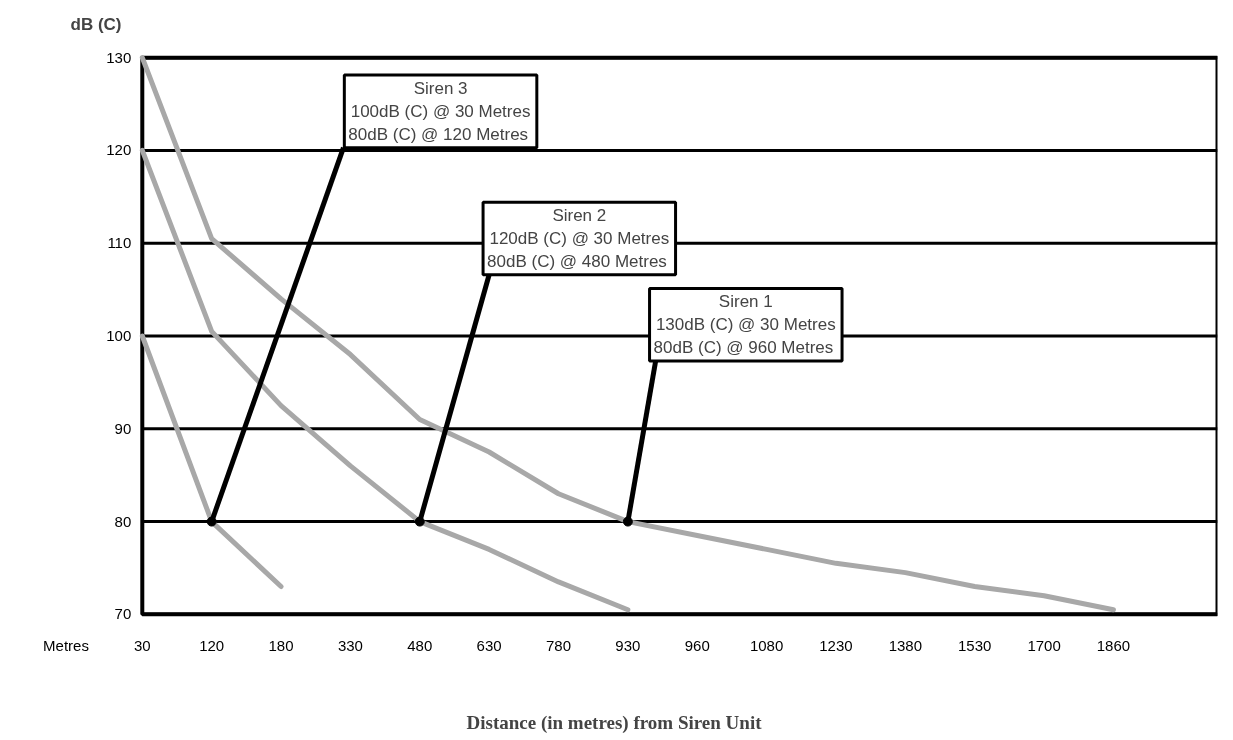 This screenshot has width=1233, height=740. What do you see at coordinates (350, 645) in the screenshot?
I see `x-tick-label: 330` at bounding box center [350, 645].